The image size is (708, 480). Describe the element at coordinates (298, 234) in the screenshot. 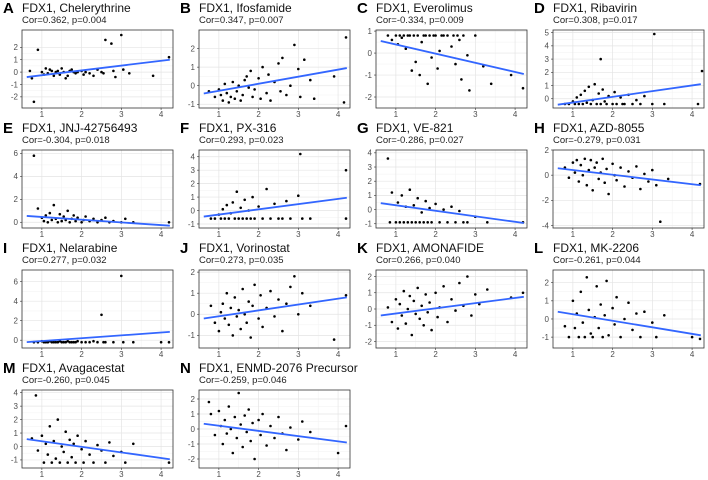

I see `x-tick-label: 3` at that location.